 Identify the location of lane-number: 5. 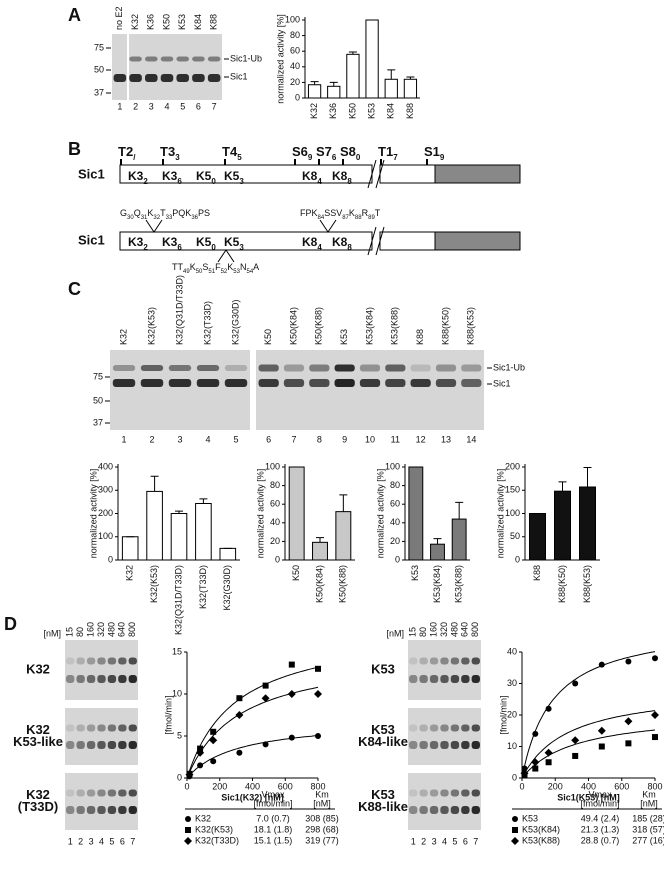
(182, 106).